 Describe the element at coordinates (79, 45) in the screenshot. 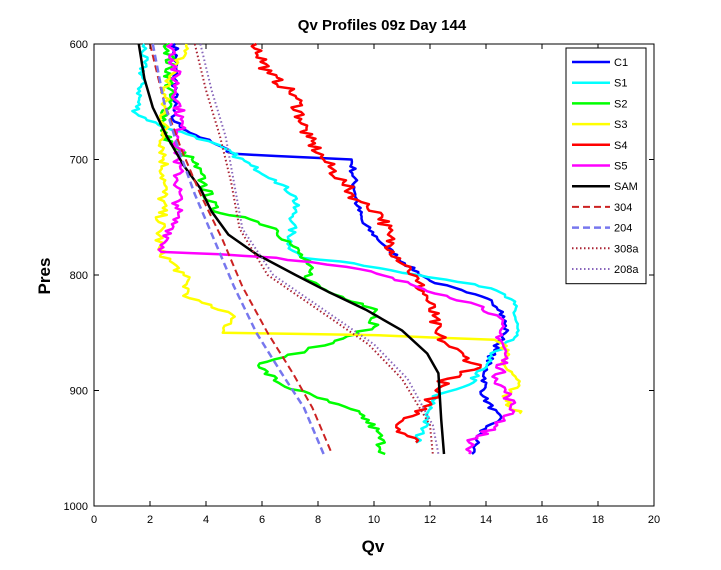

I see `y-tick-label: 600` at that location.